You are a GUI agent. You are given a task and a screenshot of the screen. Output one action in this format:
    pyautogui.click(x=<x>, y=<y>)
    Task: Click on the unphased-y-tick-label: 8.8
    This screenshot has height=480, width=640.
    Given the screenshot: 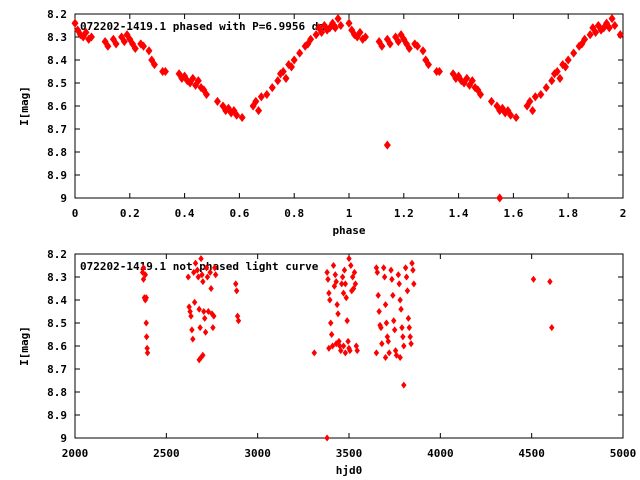 What is the action you would take?
    pyautogui.click(x=57, y=392)
    